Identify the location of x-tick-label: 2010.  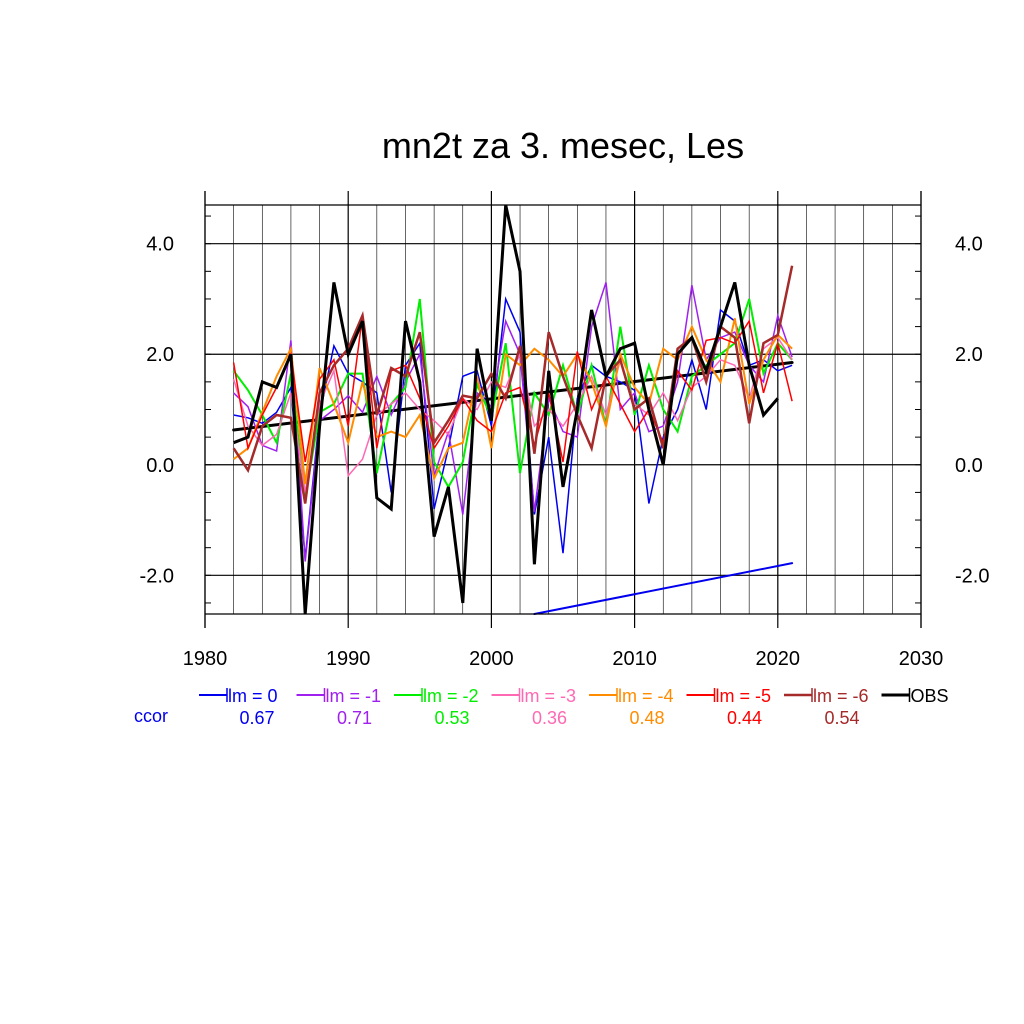
(634, 659).